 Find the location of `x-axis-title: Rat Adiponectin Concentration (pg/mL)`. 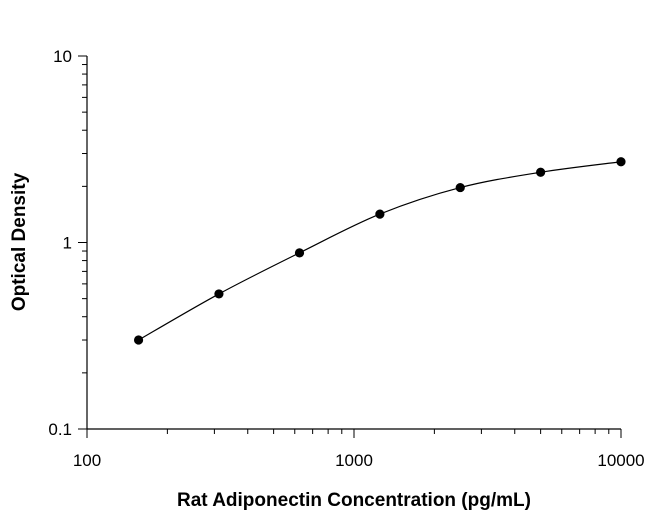

x-axis-title: Rat Adiponectin Concentration (pg/mL) is located at coordinates (354, 500).